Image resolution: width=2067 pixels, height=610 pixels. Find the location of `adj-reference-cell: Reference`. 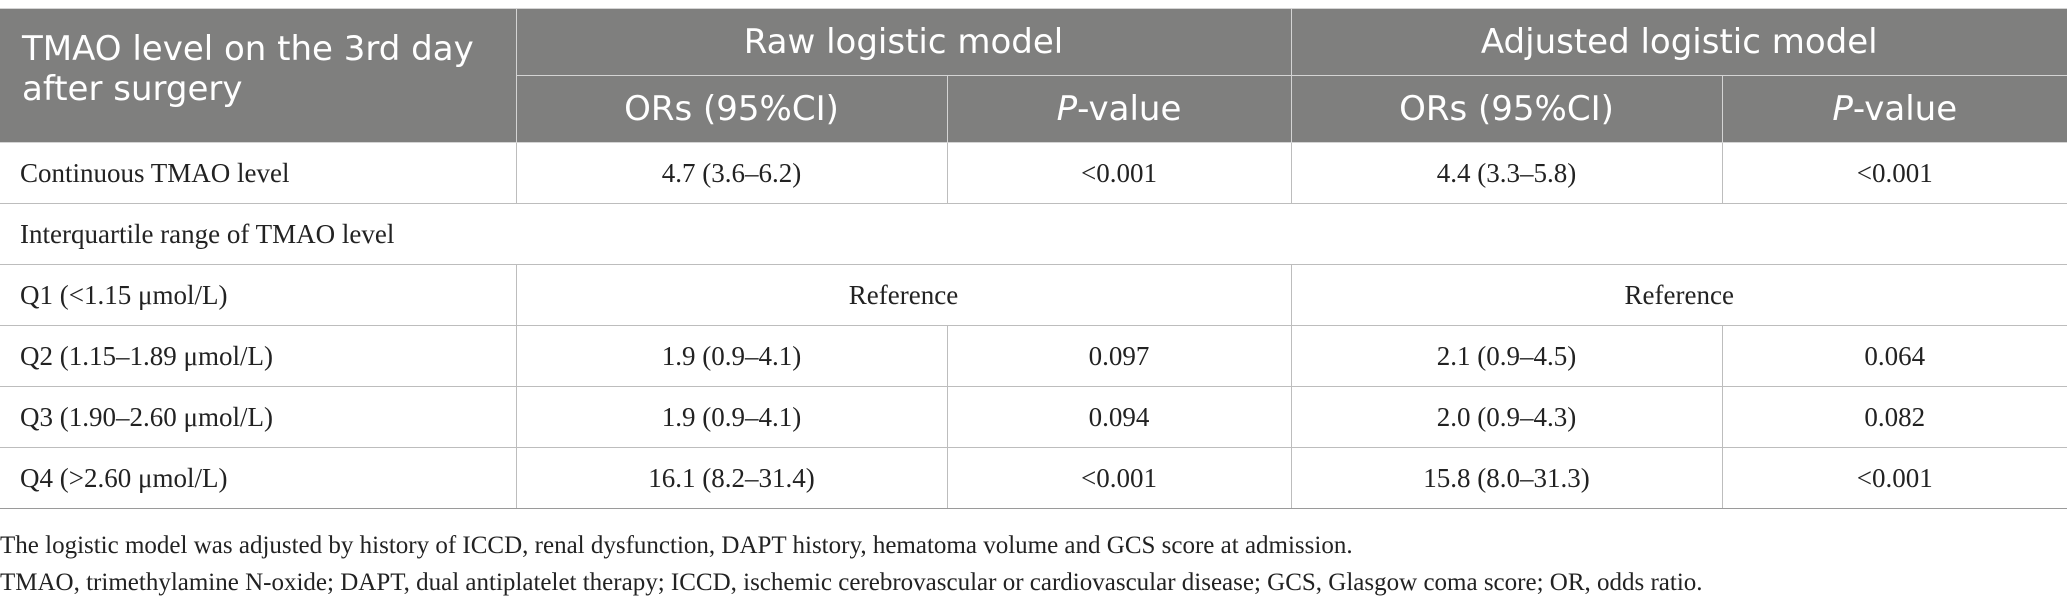

adj-reference-cell: Reference is located at coordinates (1678, 295).